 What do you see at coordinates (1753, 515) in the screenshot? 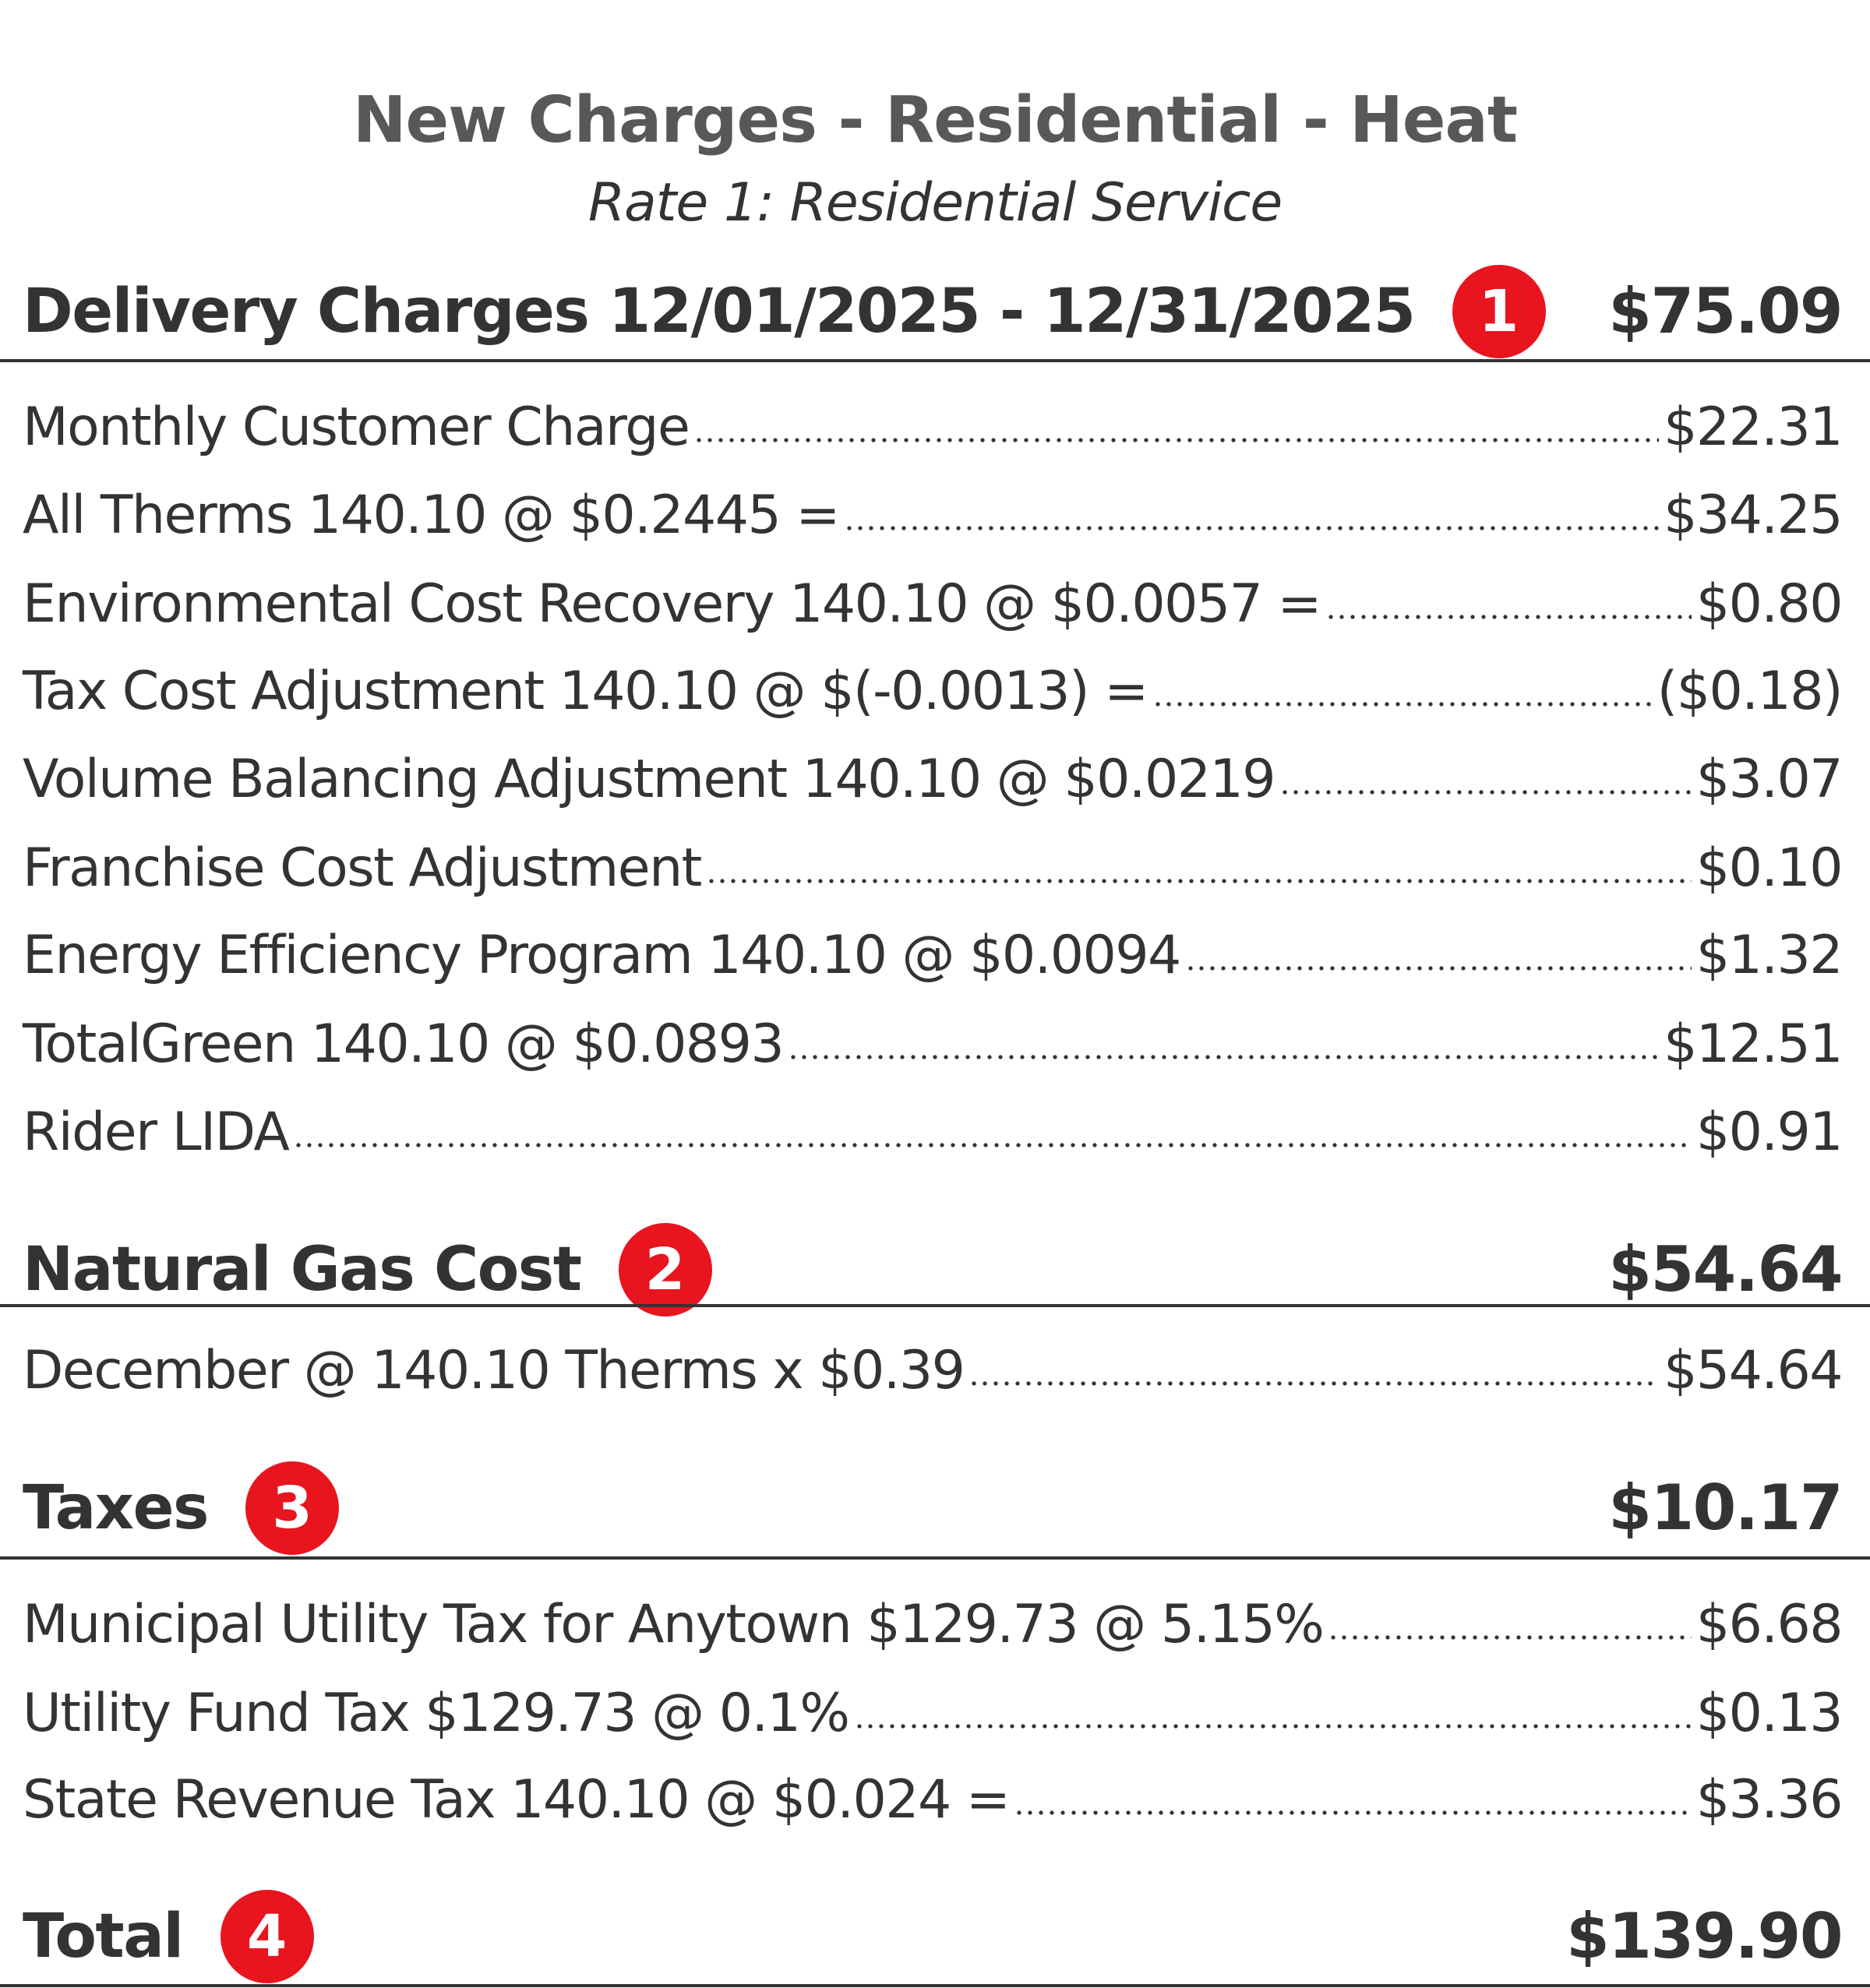
I see `item-value: $34.25` at bounding box center [1753, 515].